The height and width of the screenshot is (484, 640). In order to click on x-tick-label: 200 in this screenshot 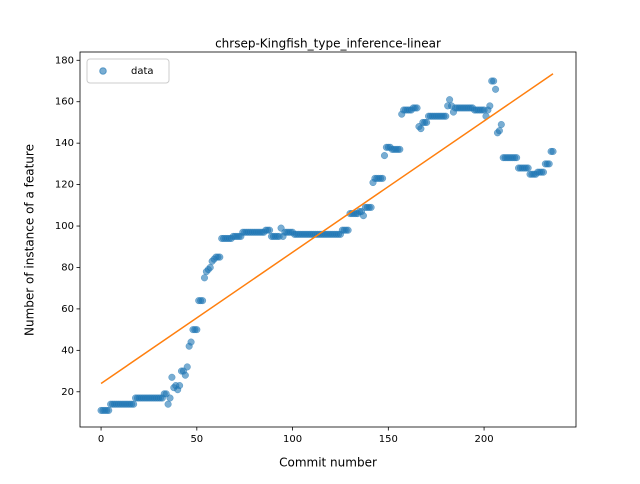, I will do `click(484, 439)`.